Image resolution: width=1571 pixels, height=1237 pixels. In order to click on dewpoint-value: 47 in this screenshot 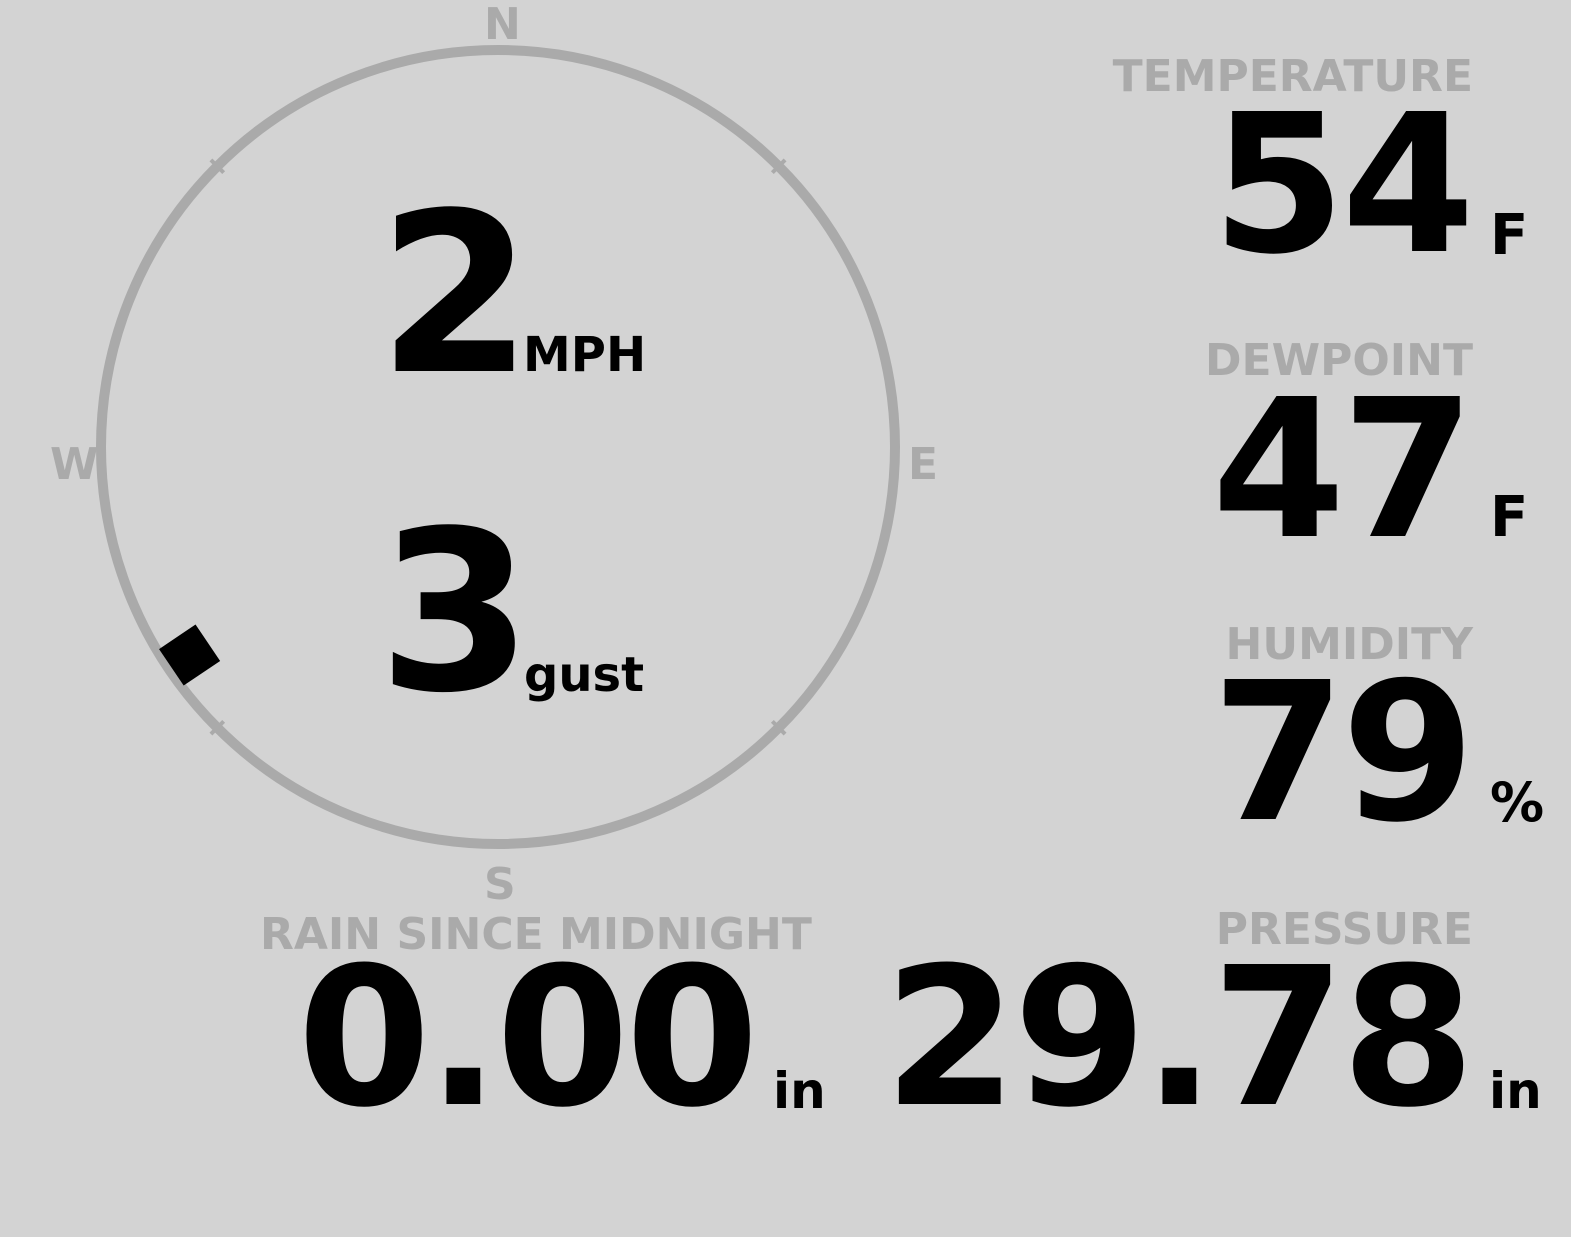, I will do `click(1343, 470)`.